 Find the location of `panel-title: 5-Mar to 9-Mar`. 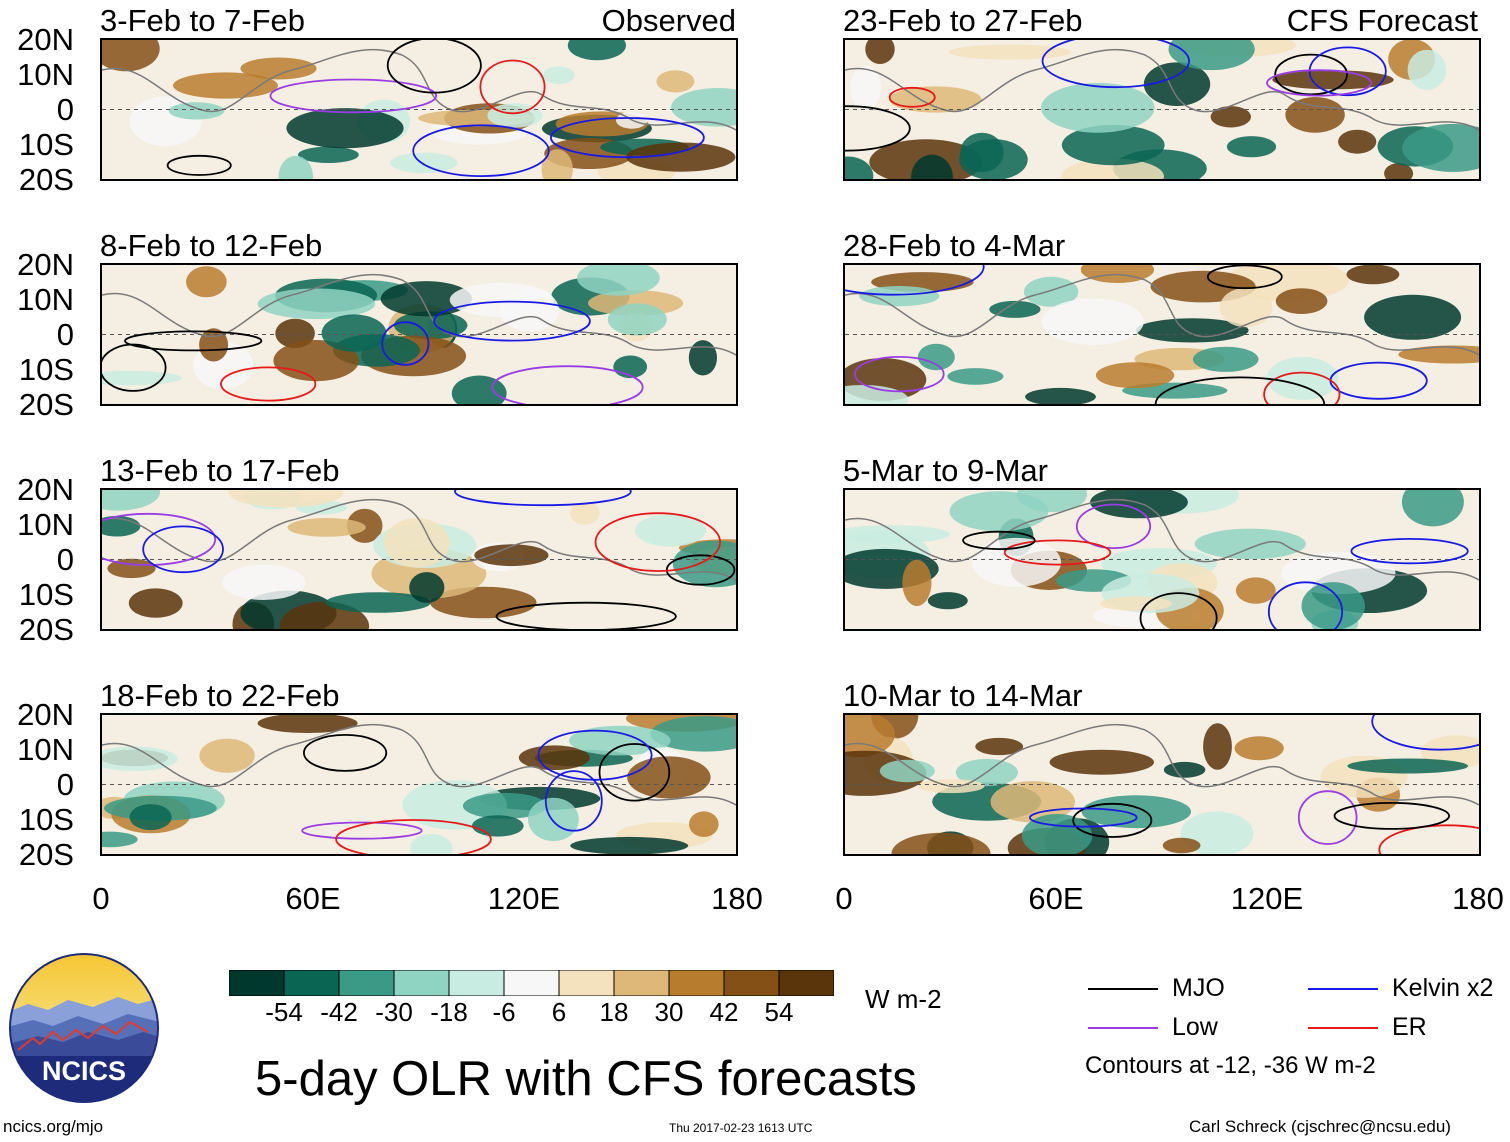

panel-title: 5-Mar to 9-Mar is located at coordinates (945, 470).